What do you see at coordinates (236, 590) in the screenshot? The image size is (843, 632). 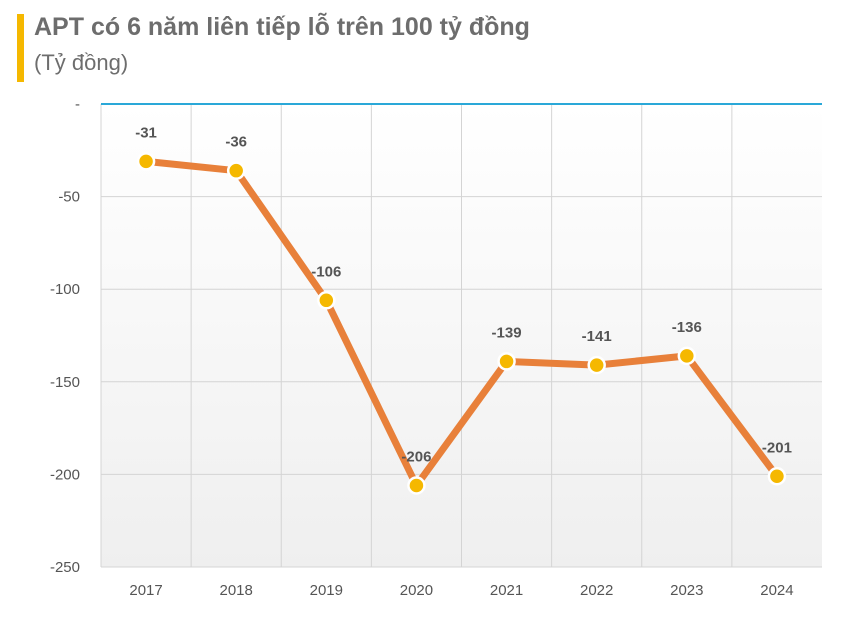 I see `x-tick-label: 2018` at bounding box center [236, 590].